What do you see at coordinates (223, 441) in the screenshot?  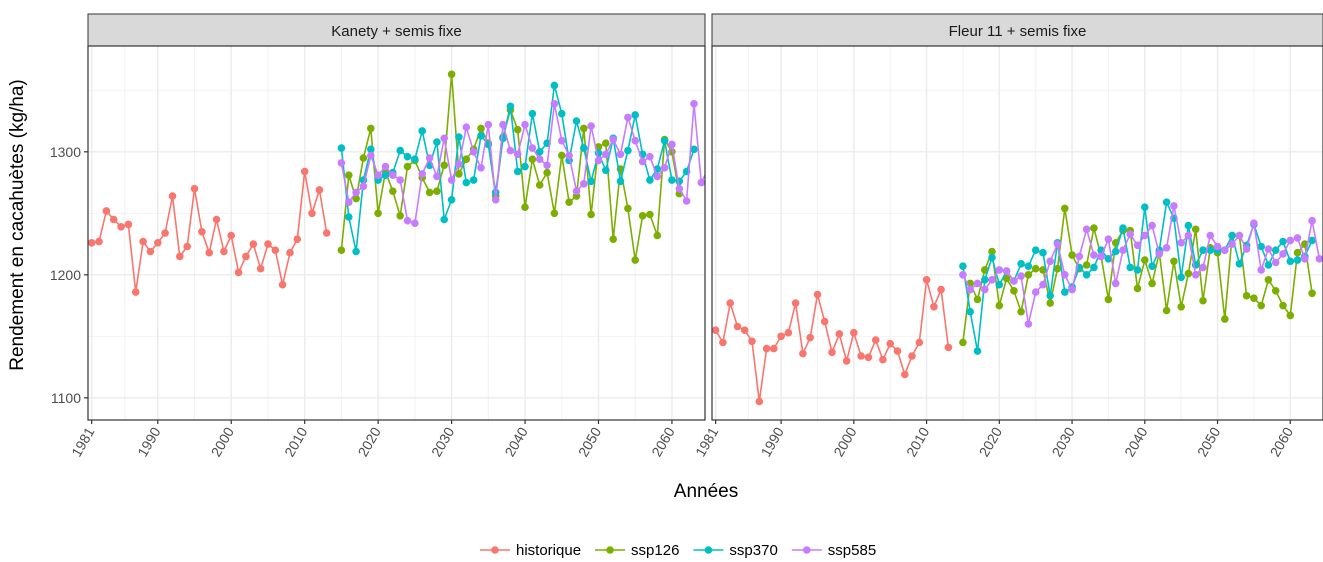 I see `x-tick-label: 2000` at bounding box center [223, 441].